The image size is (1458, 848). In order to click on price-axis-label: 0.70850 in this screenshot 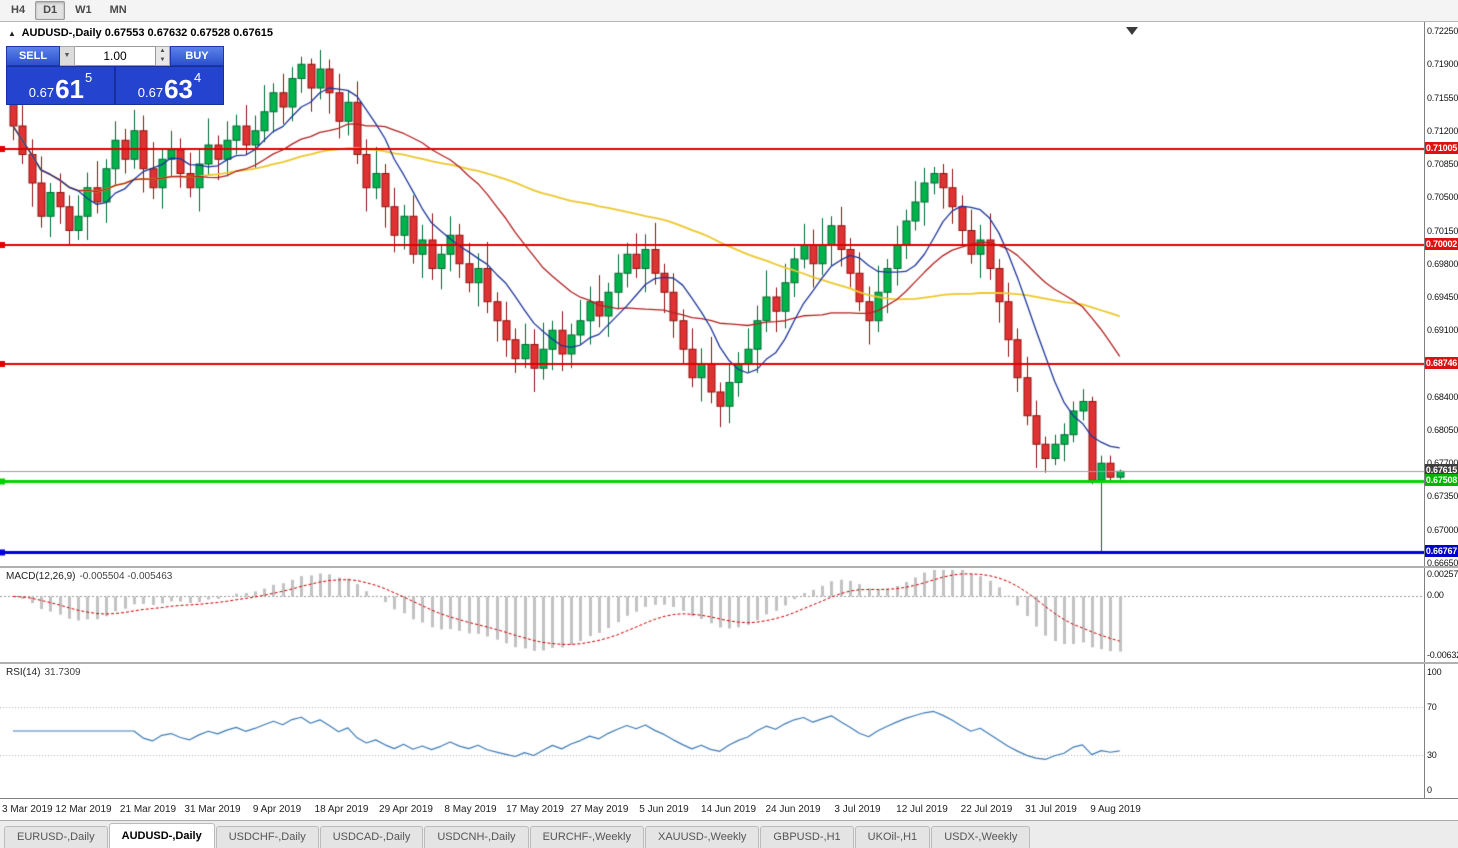, I will do `click(1442, 164)`.